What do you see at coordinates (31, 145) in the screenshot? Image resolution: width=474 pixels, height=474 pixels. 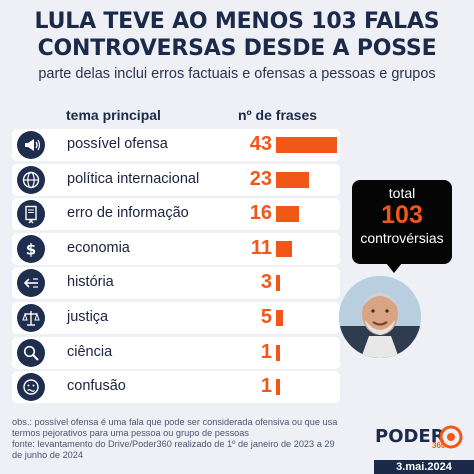 I see `megaphone-icon` at bounding box center [31, 145].